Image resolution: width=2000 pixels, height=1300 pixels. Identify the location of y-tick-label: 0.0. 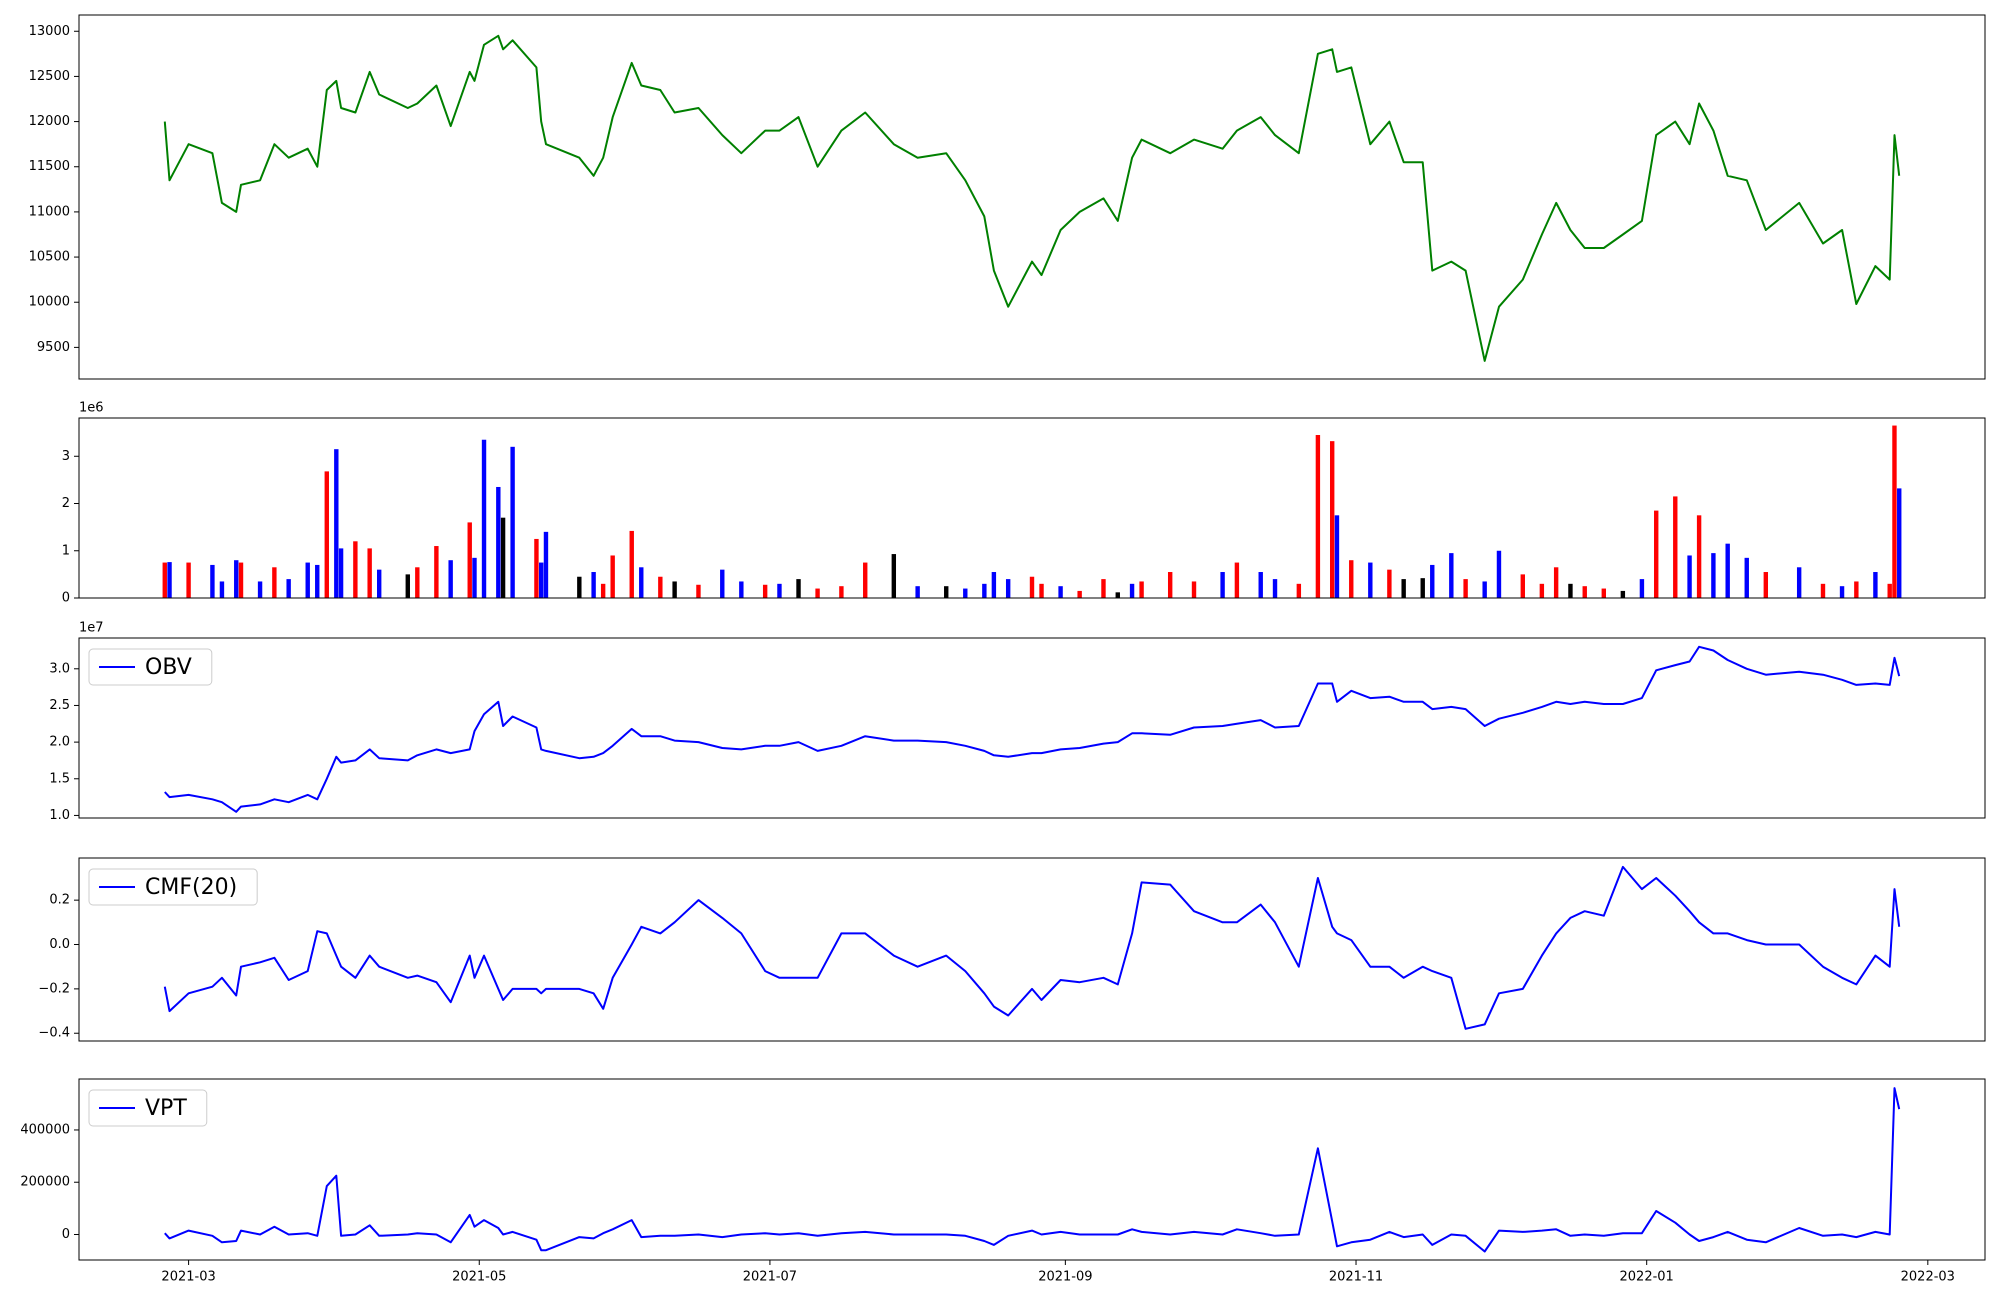
(59, 944).